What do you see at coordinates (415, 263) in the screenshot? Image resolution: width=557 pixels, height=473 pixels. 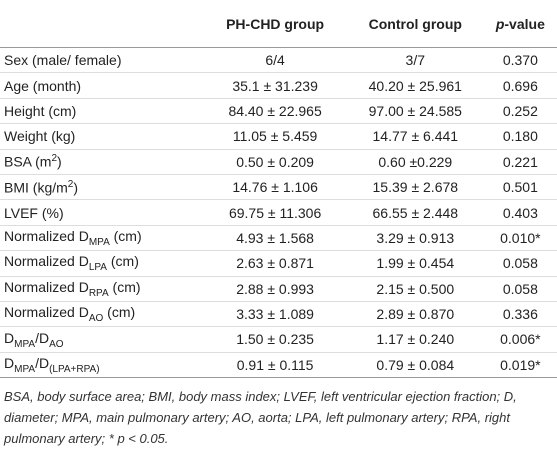 I see `table-cell: 1.99 ± 0.454` at bounding box center [415, 263].